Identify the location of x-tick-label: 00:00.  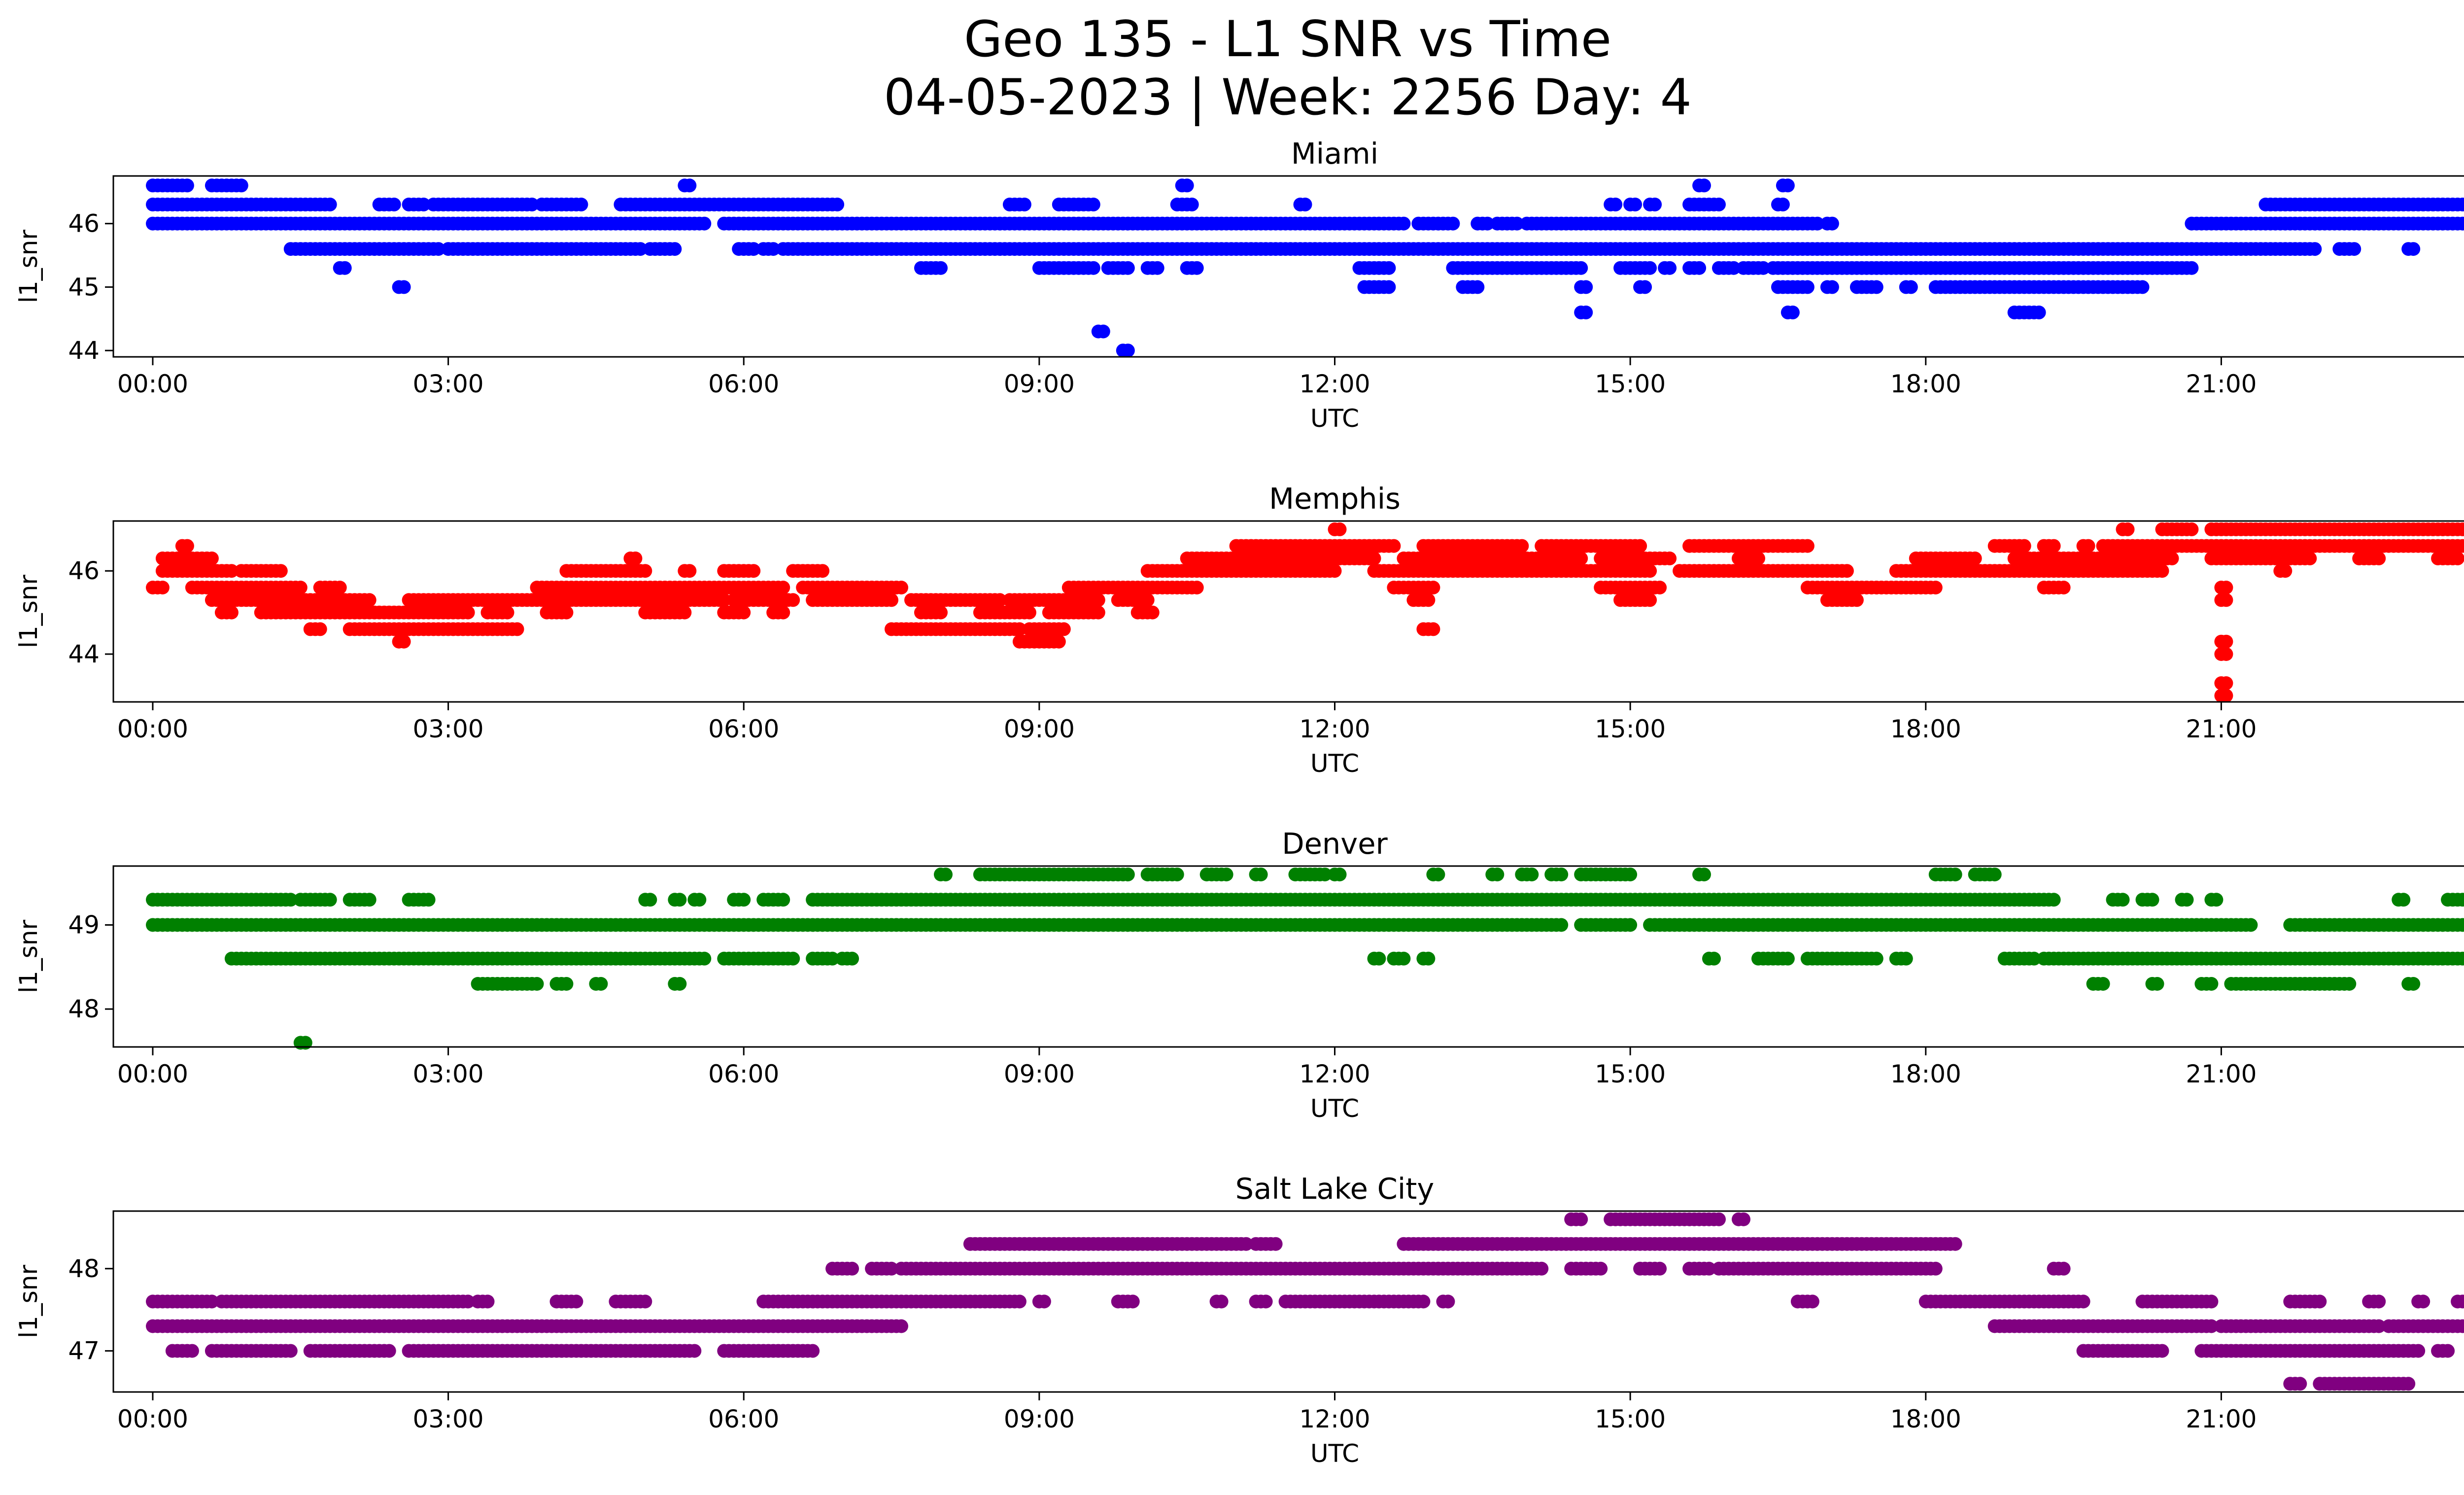
(152, 729).